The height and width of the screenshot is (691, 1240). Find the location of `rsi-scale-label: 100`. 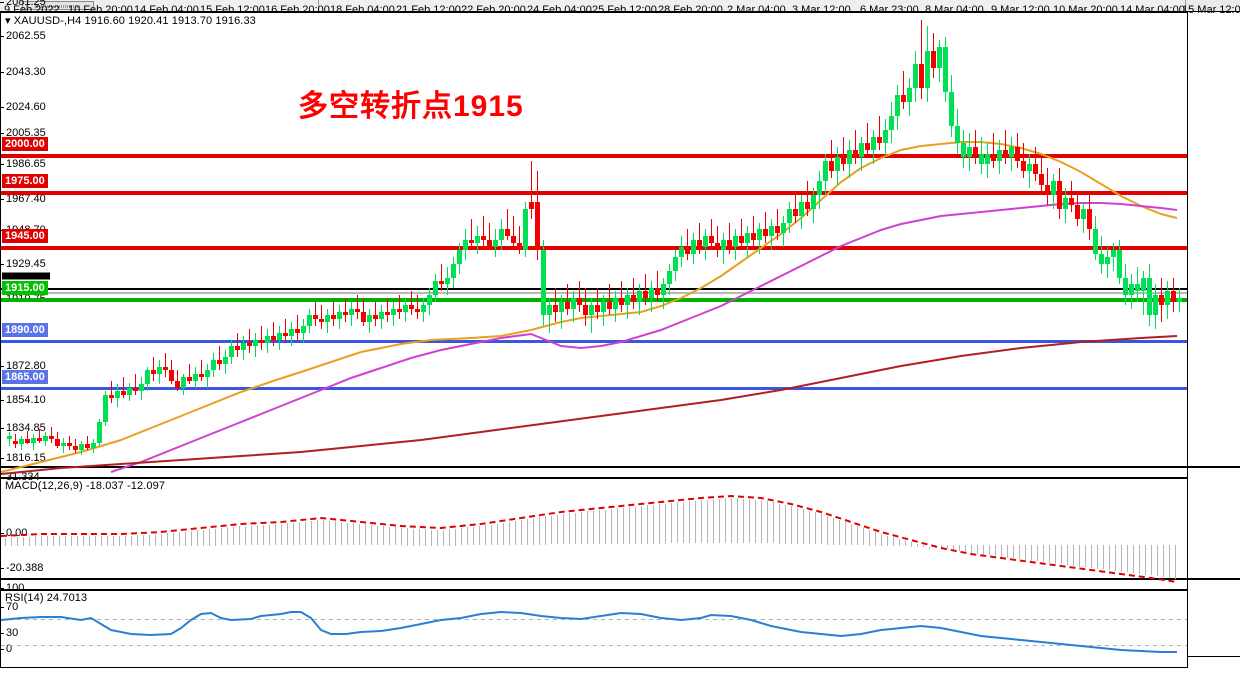

rsi-scale-label: 100 is located at coordinates (15, 588).